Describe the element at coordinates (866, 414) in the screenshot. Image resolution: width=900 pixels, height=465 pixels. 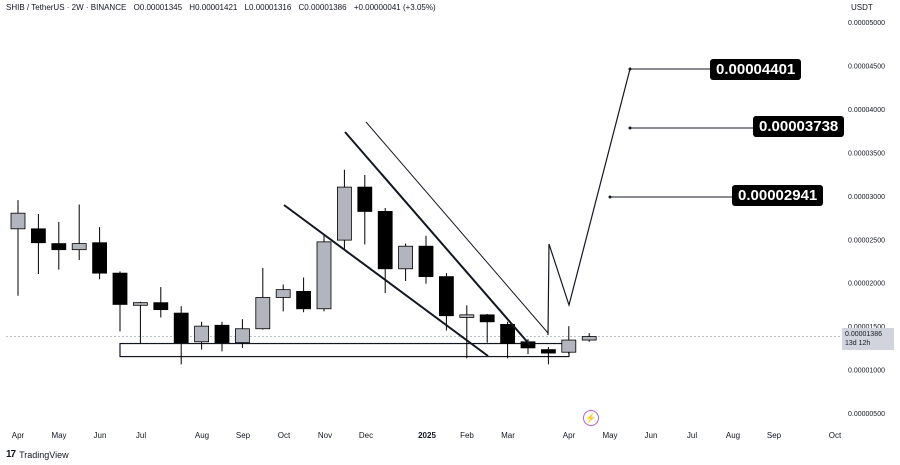
I see `y-tick-label: 0.00000500` at that location.